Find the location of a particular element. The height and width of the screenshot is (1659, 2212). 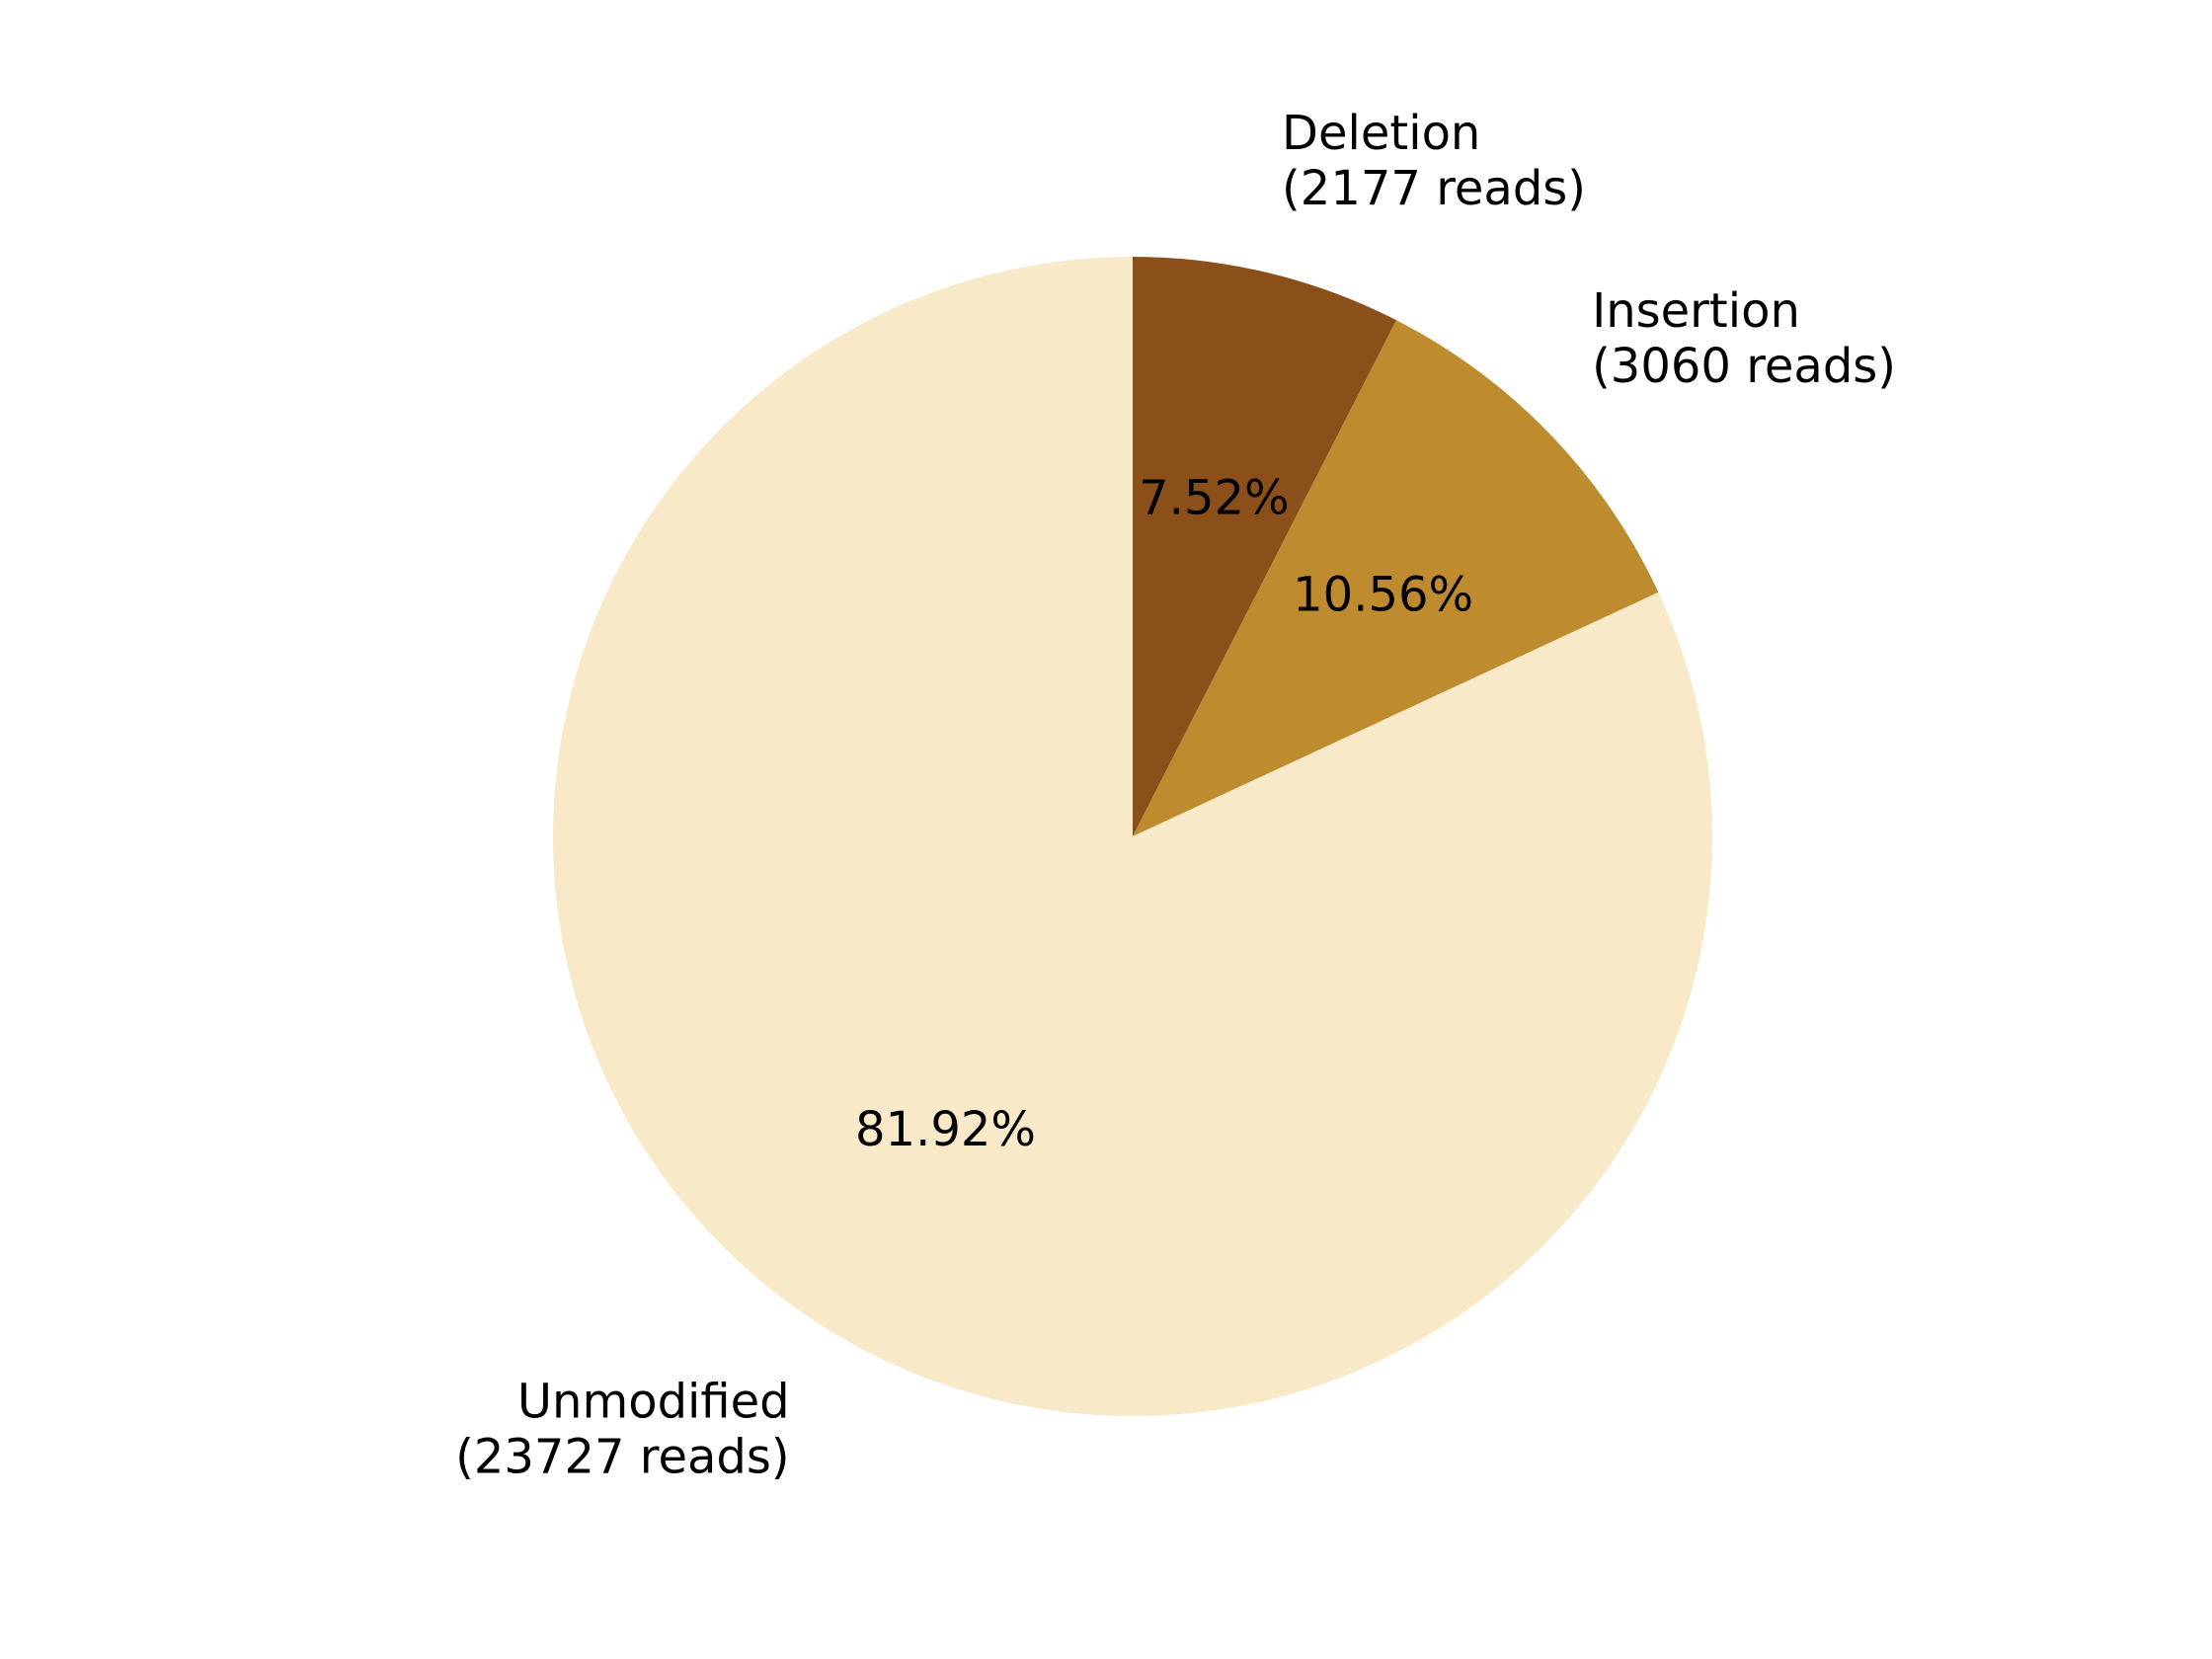

pie-category-name-insertion: Insertion is located at coordinates (1696, 311).